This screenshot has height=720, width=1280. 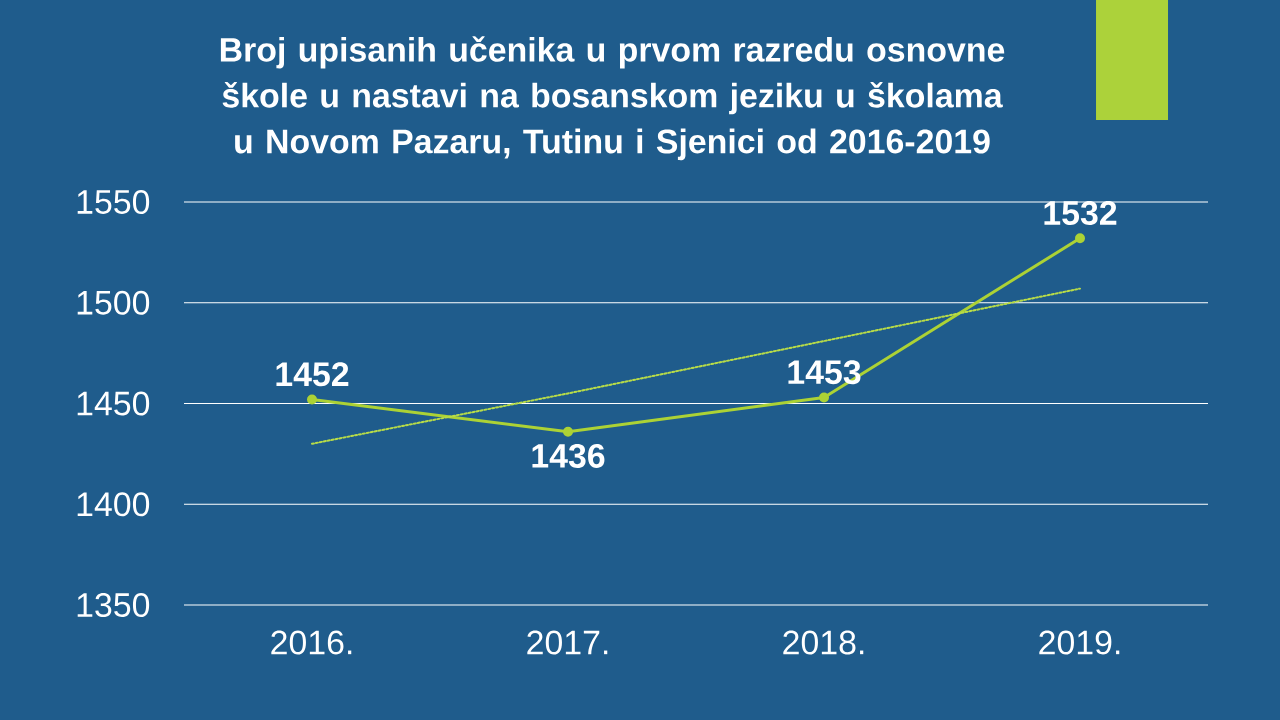 What do you see at coordinates (824, 372) in the screenshot?
I see `data-label: 1453` at bounding box center [824, 372].